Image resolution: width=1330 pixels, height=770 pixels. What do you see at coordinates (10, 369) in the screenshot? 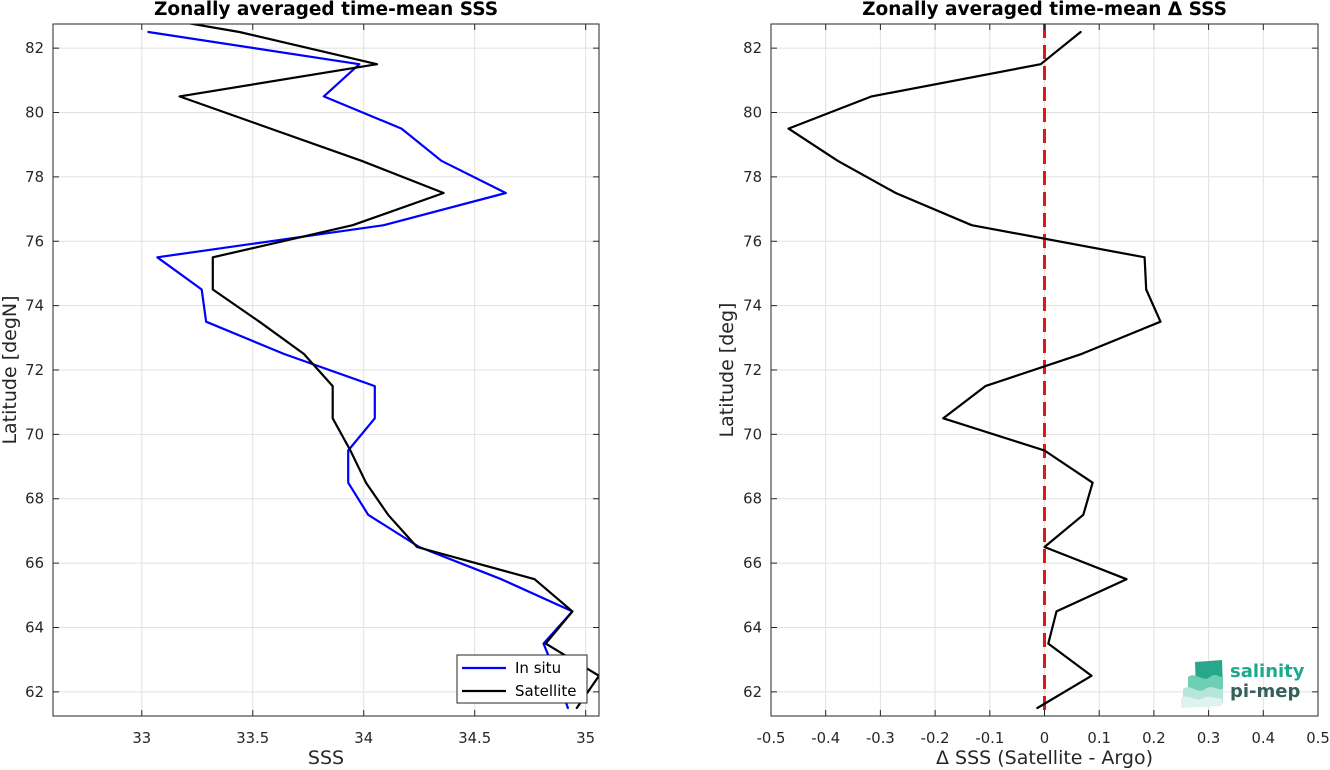
I see `left-y-axis-label: Latitude [degN]` at bounding box center [10, 369].